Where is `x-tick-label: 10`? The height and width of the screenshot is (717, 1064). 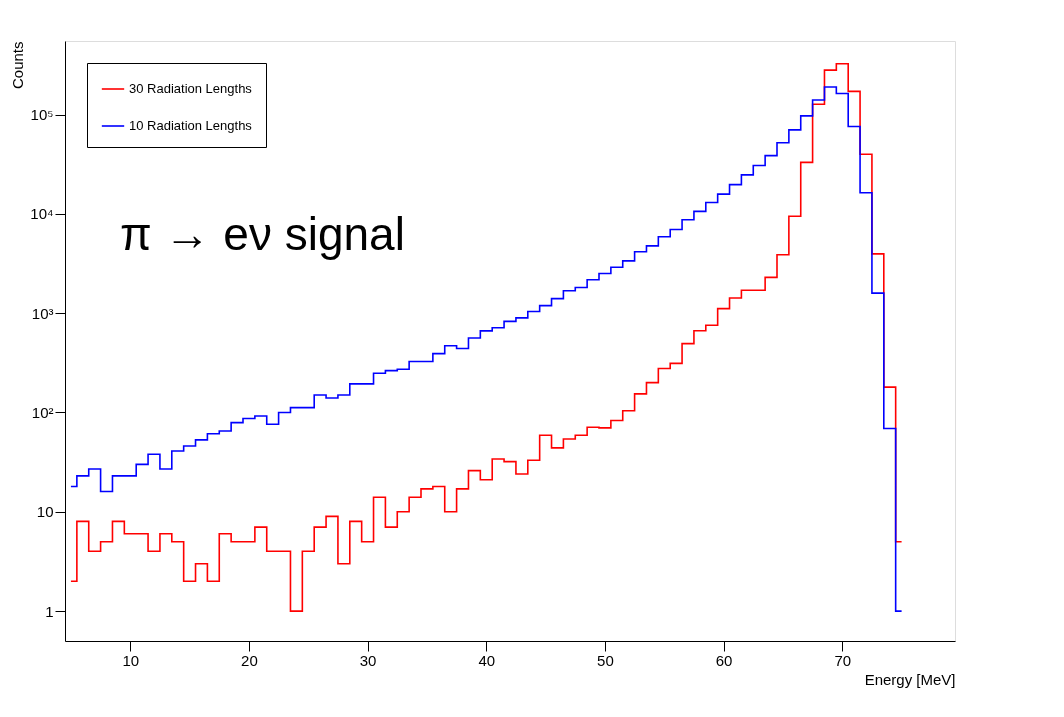 x-tick-label: 10 is located at coordinates (131, 660).